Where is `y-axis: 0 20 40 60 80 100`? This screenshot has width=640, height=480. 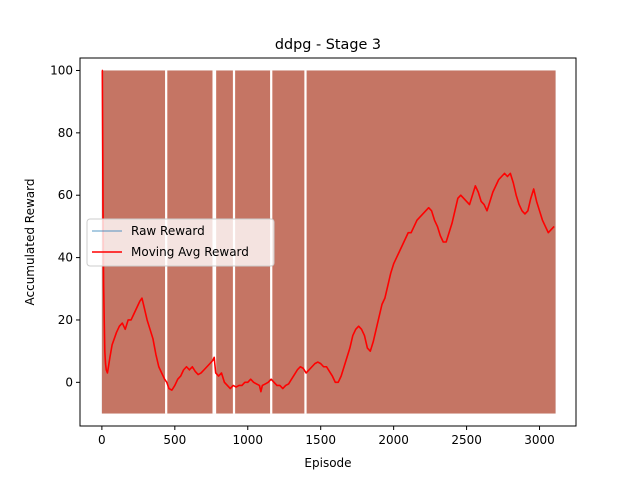
y-axis: 0 20 40 60 80 100 is located at coordinates (65, 226).